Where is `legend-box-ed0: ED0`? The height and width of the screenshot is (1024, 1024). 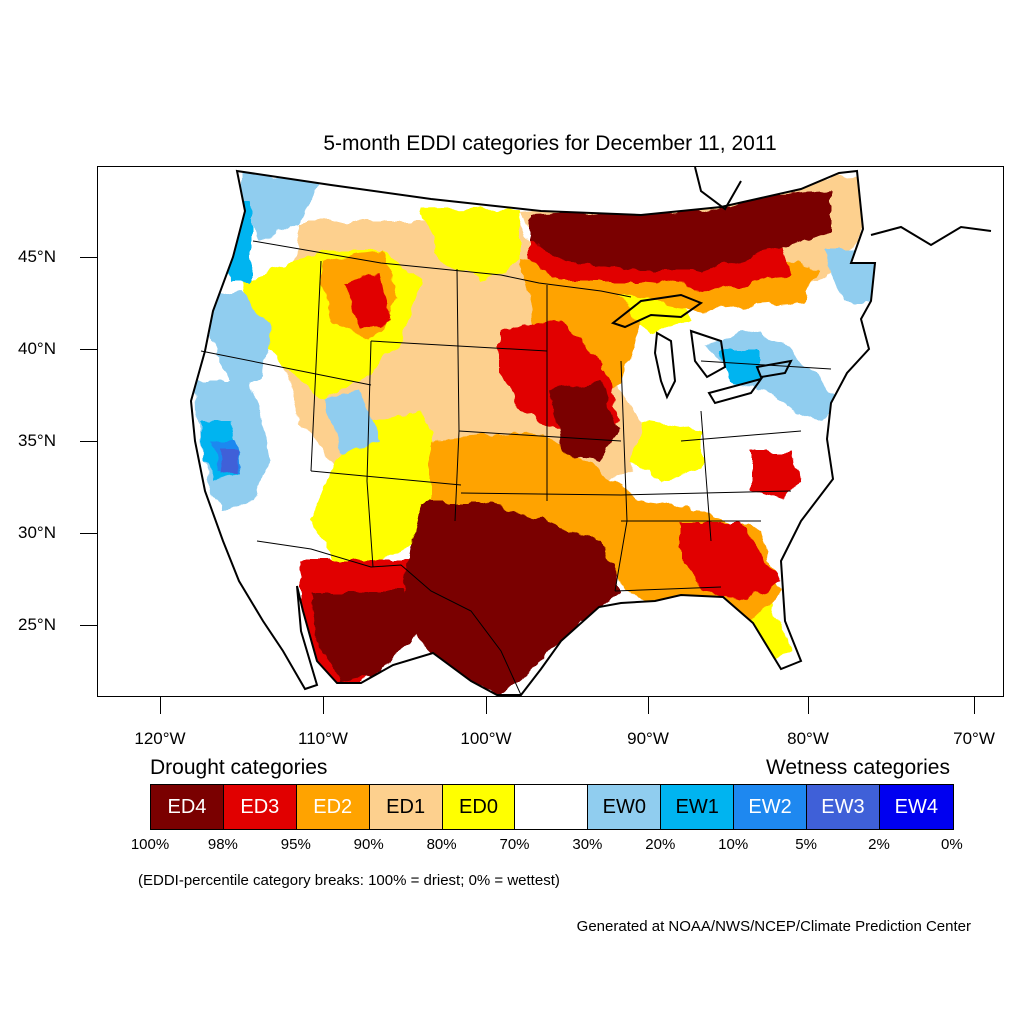
legend-box-ed0: ED0 is located at coordinates (479, 807).